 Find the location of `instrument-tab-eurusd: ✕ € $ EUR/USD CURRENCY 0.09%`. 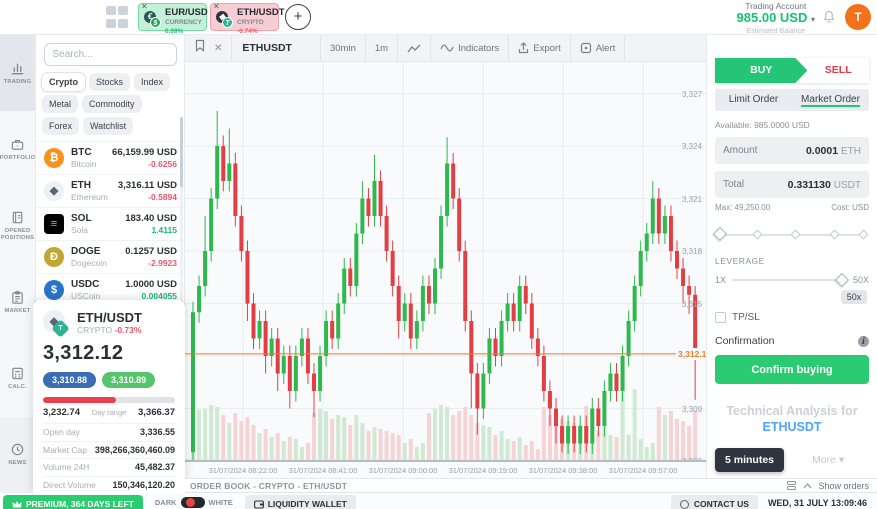

instrument-tab-eurusd: ✕ € $ EUR/USD CURRENCY 0.09% is located at coordinates (173, 18).